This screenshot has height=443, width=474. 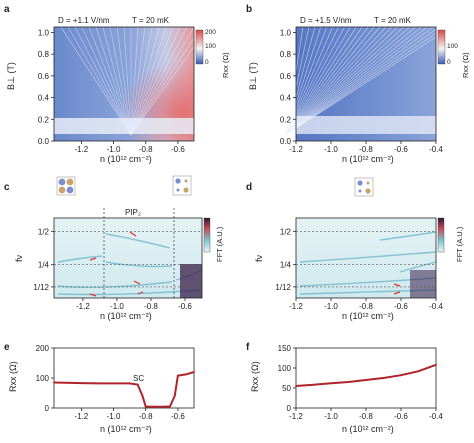 I want to click on panel-d-axes: -1.2 -1.0 -0.8 -0.6 -0.4 1/2 1/4 1/12, so click(x=359, y=269).